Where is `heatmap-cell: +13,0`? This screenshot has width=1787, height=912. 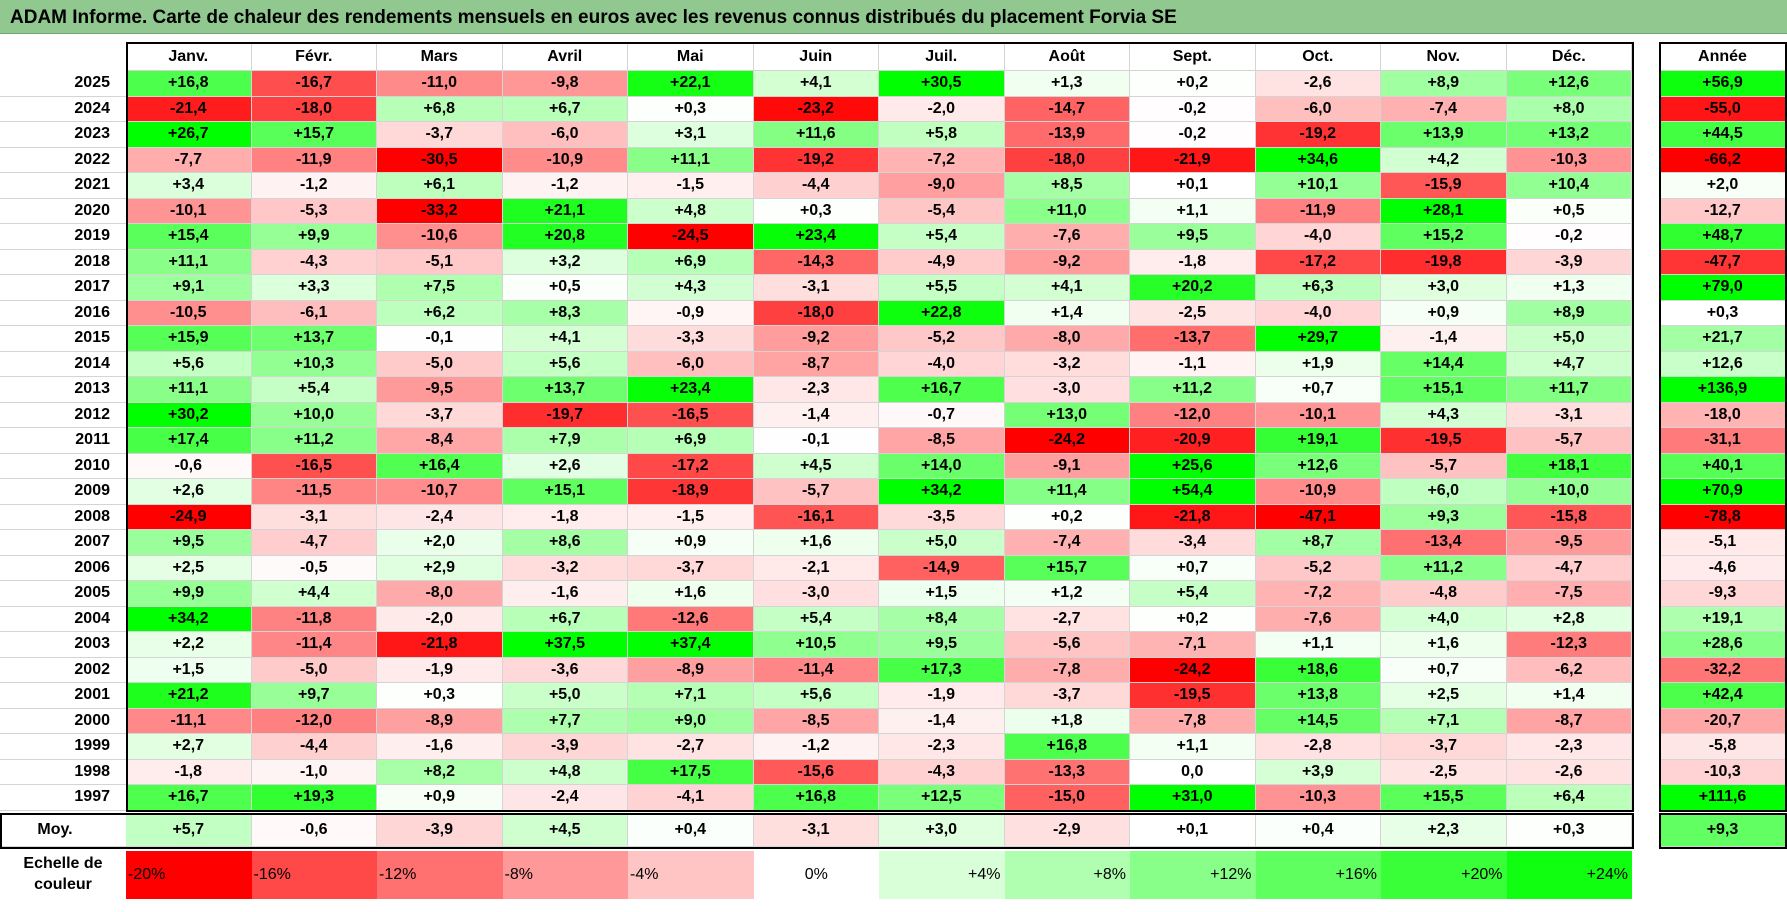
heatmap-cell: +13,0 is located at coordinates (1067, 415).